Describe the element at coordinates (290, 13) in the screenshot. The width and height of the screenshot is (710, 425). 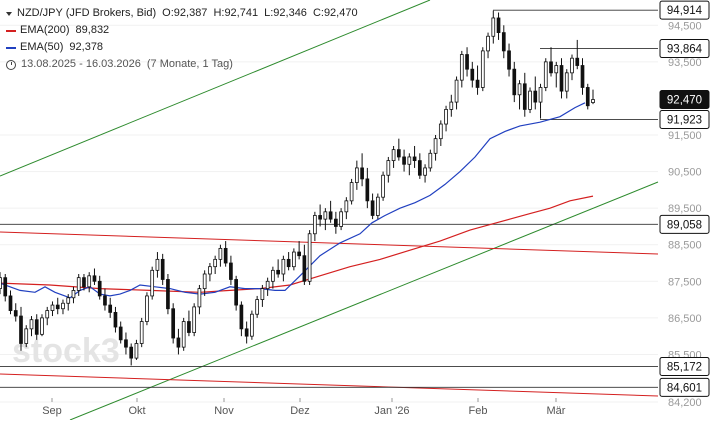
I see `low-value: 92,346` at that location.